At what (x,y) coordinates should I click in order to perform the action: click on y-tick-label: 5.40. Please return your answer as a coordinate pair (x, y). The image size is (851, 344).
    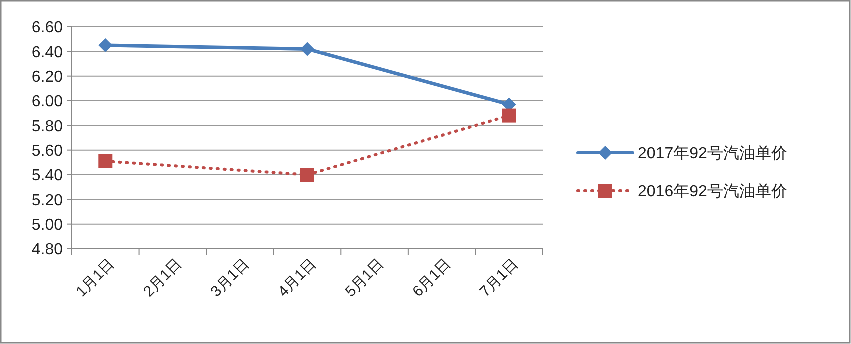
    Looking at the image, I should click on (48, 176).